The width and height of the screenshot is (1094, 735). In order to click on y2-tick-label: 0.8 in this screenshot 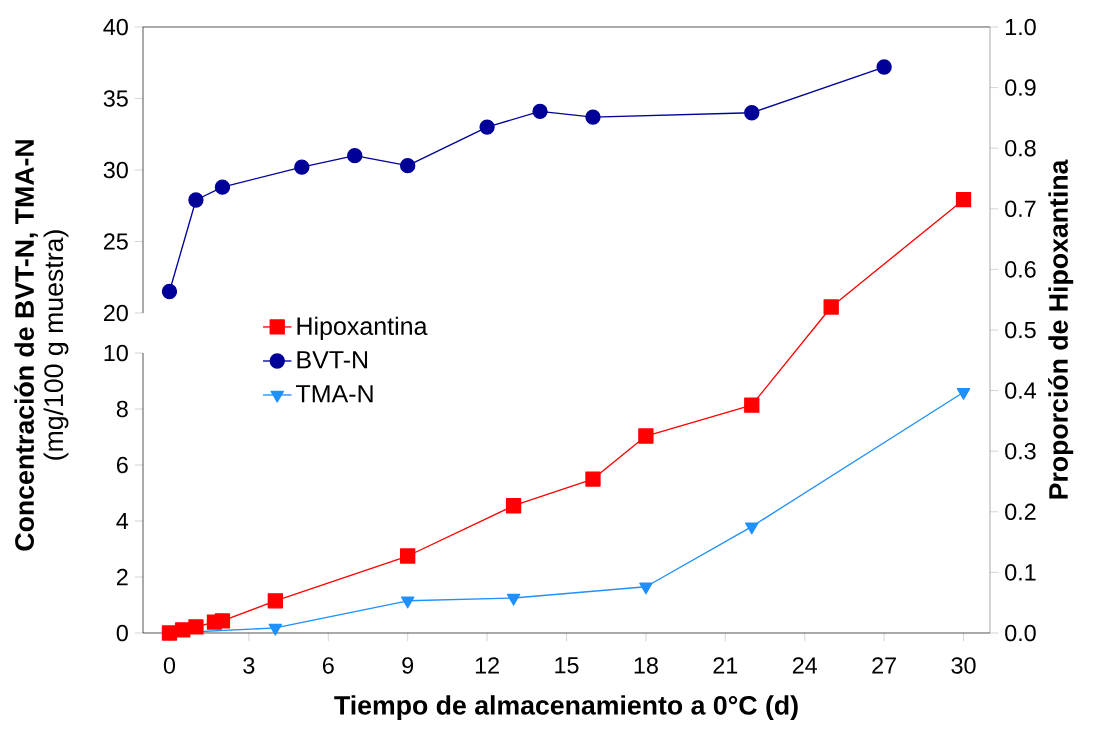, I will do `click(1020, 148)`.